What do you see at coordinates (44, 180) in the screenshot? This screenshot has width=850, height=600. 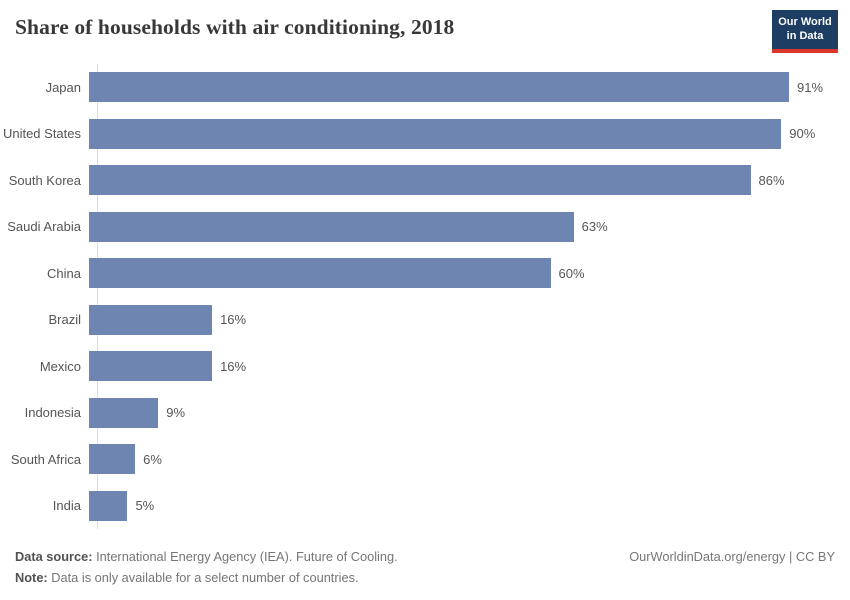 I see `category-label: South Korea` at bounding box center [44, 180].